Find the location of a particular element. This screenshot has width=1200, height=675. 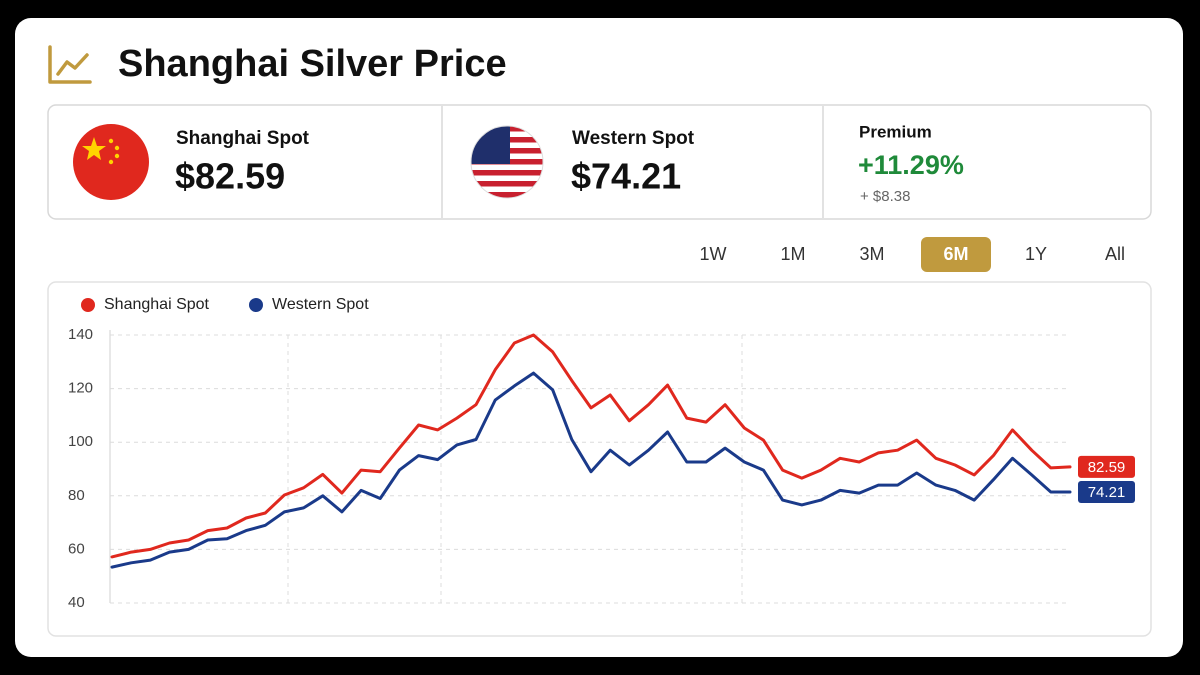

tab: 1W is located at coordinates (713, 254).